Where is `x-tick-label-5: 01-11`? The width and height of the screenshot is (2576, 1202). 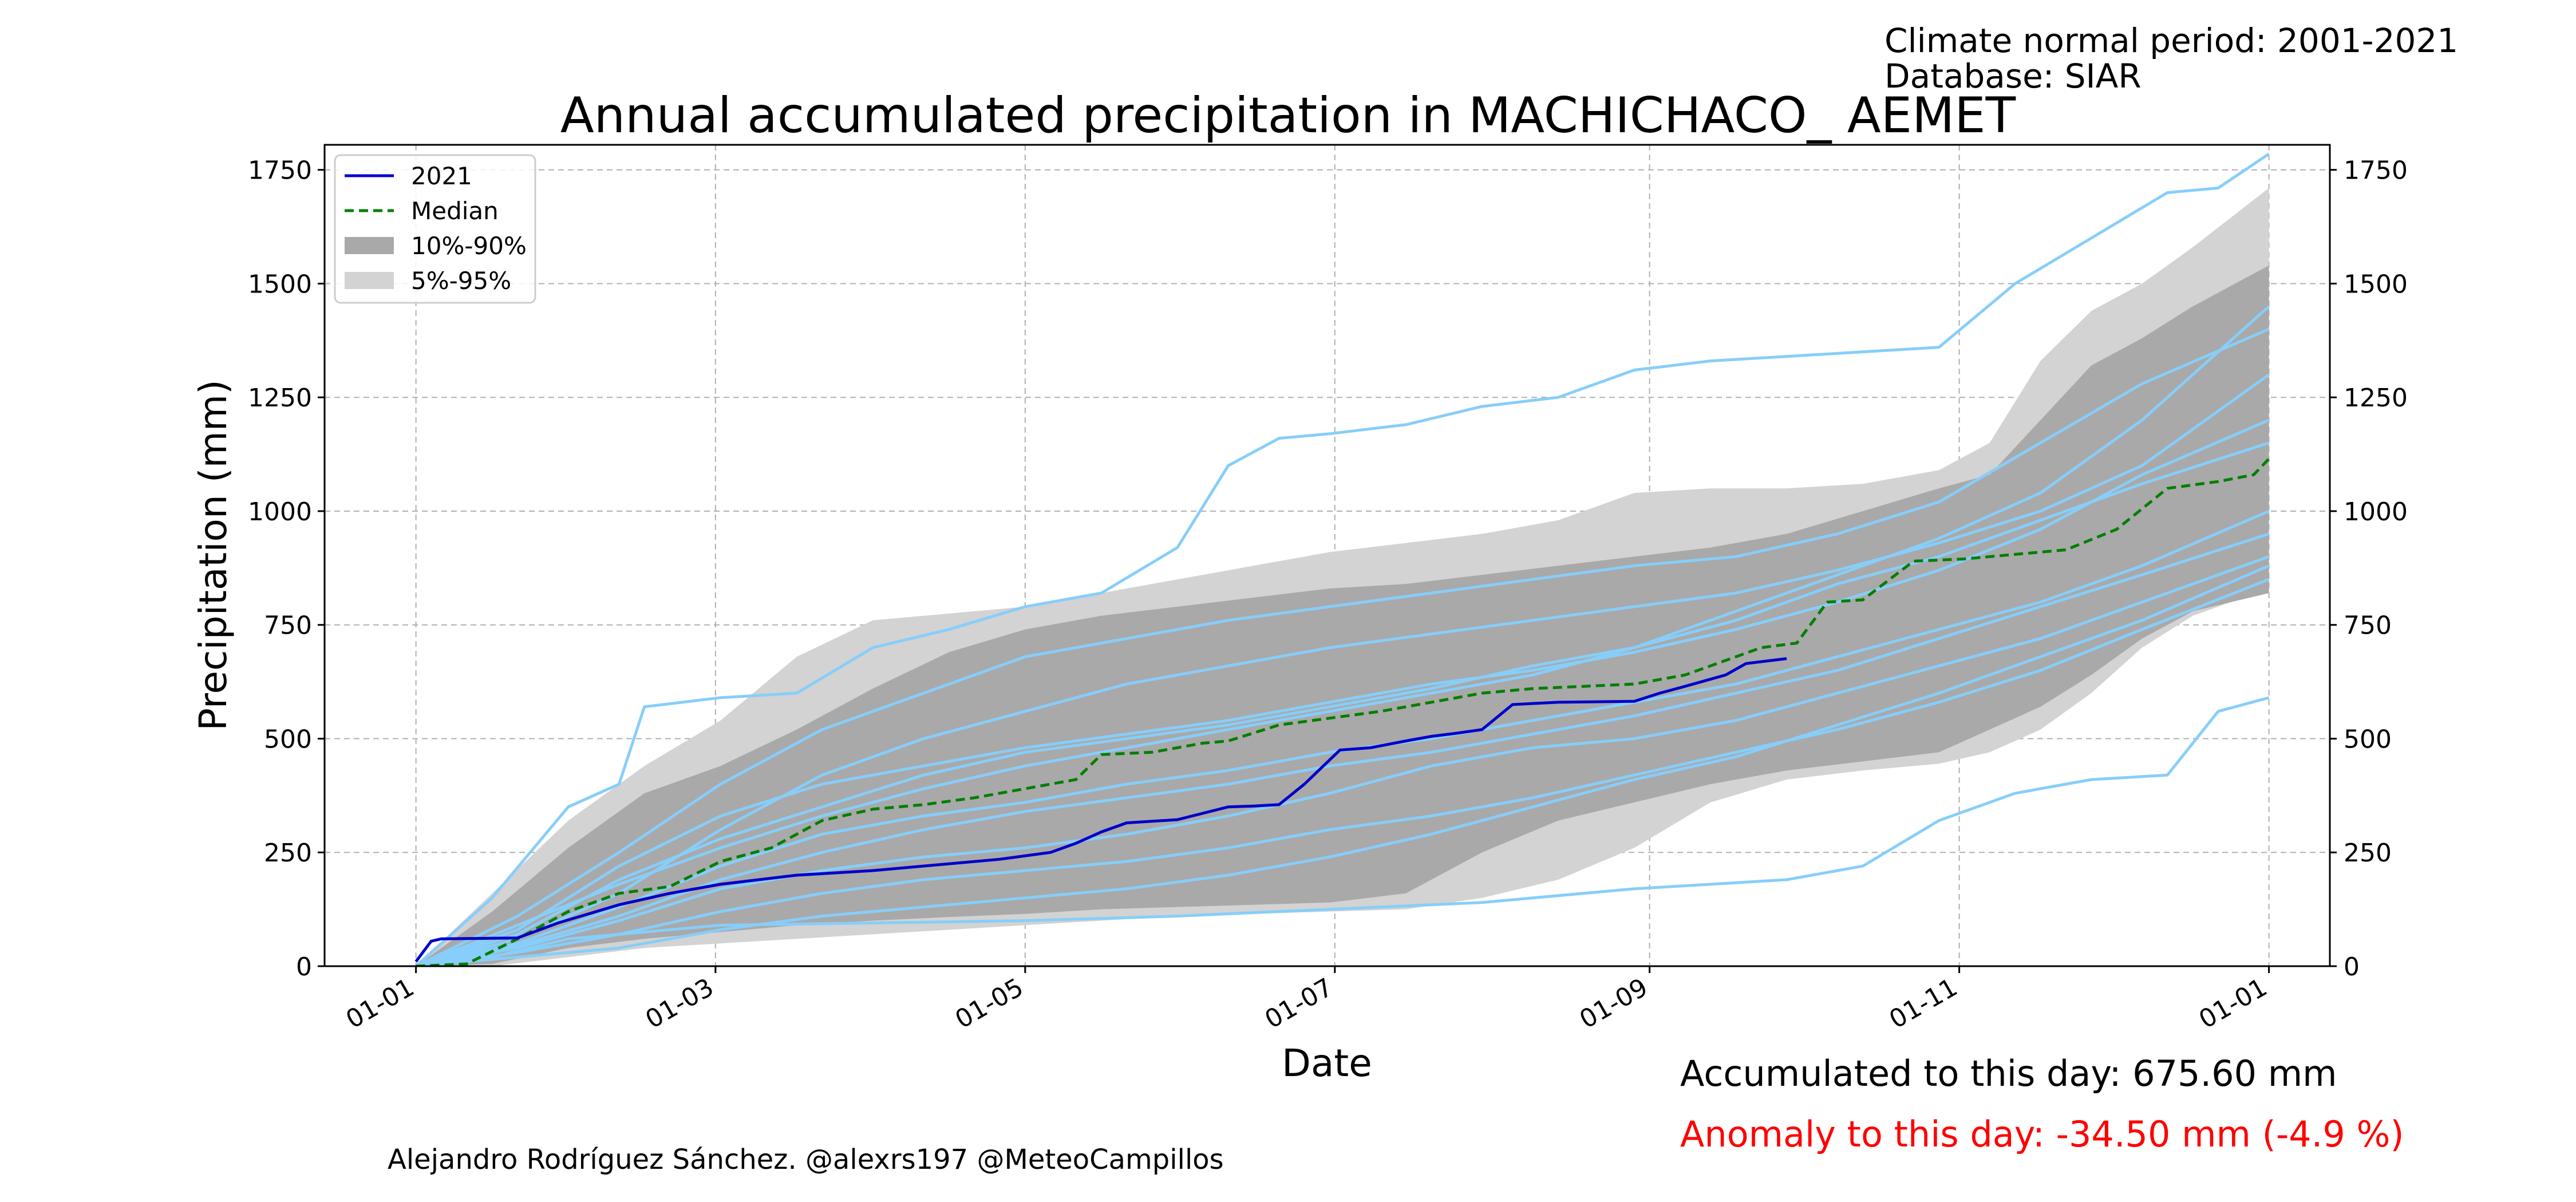
x-tick-label-5: 01-11 is located at coordinates (1923, 1003).